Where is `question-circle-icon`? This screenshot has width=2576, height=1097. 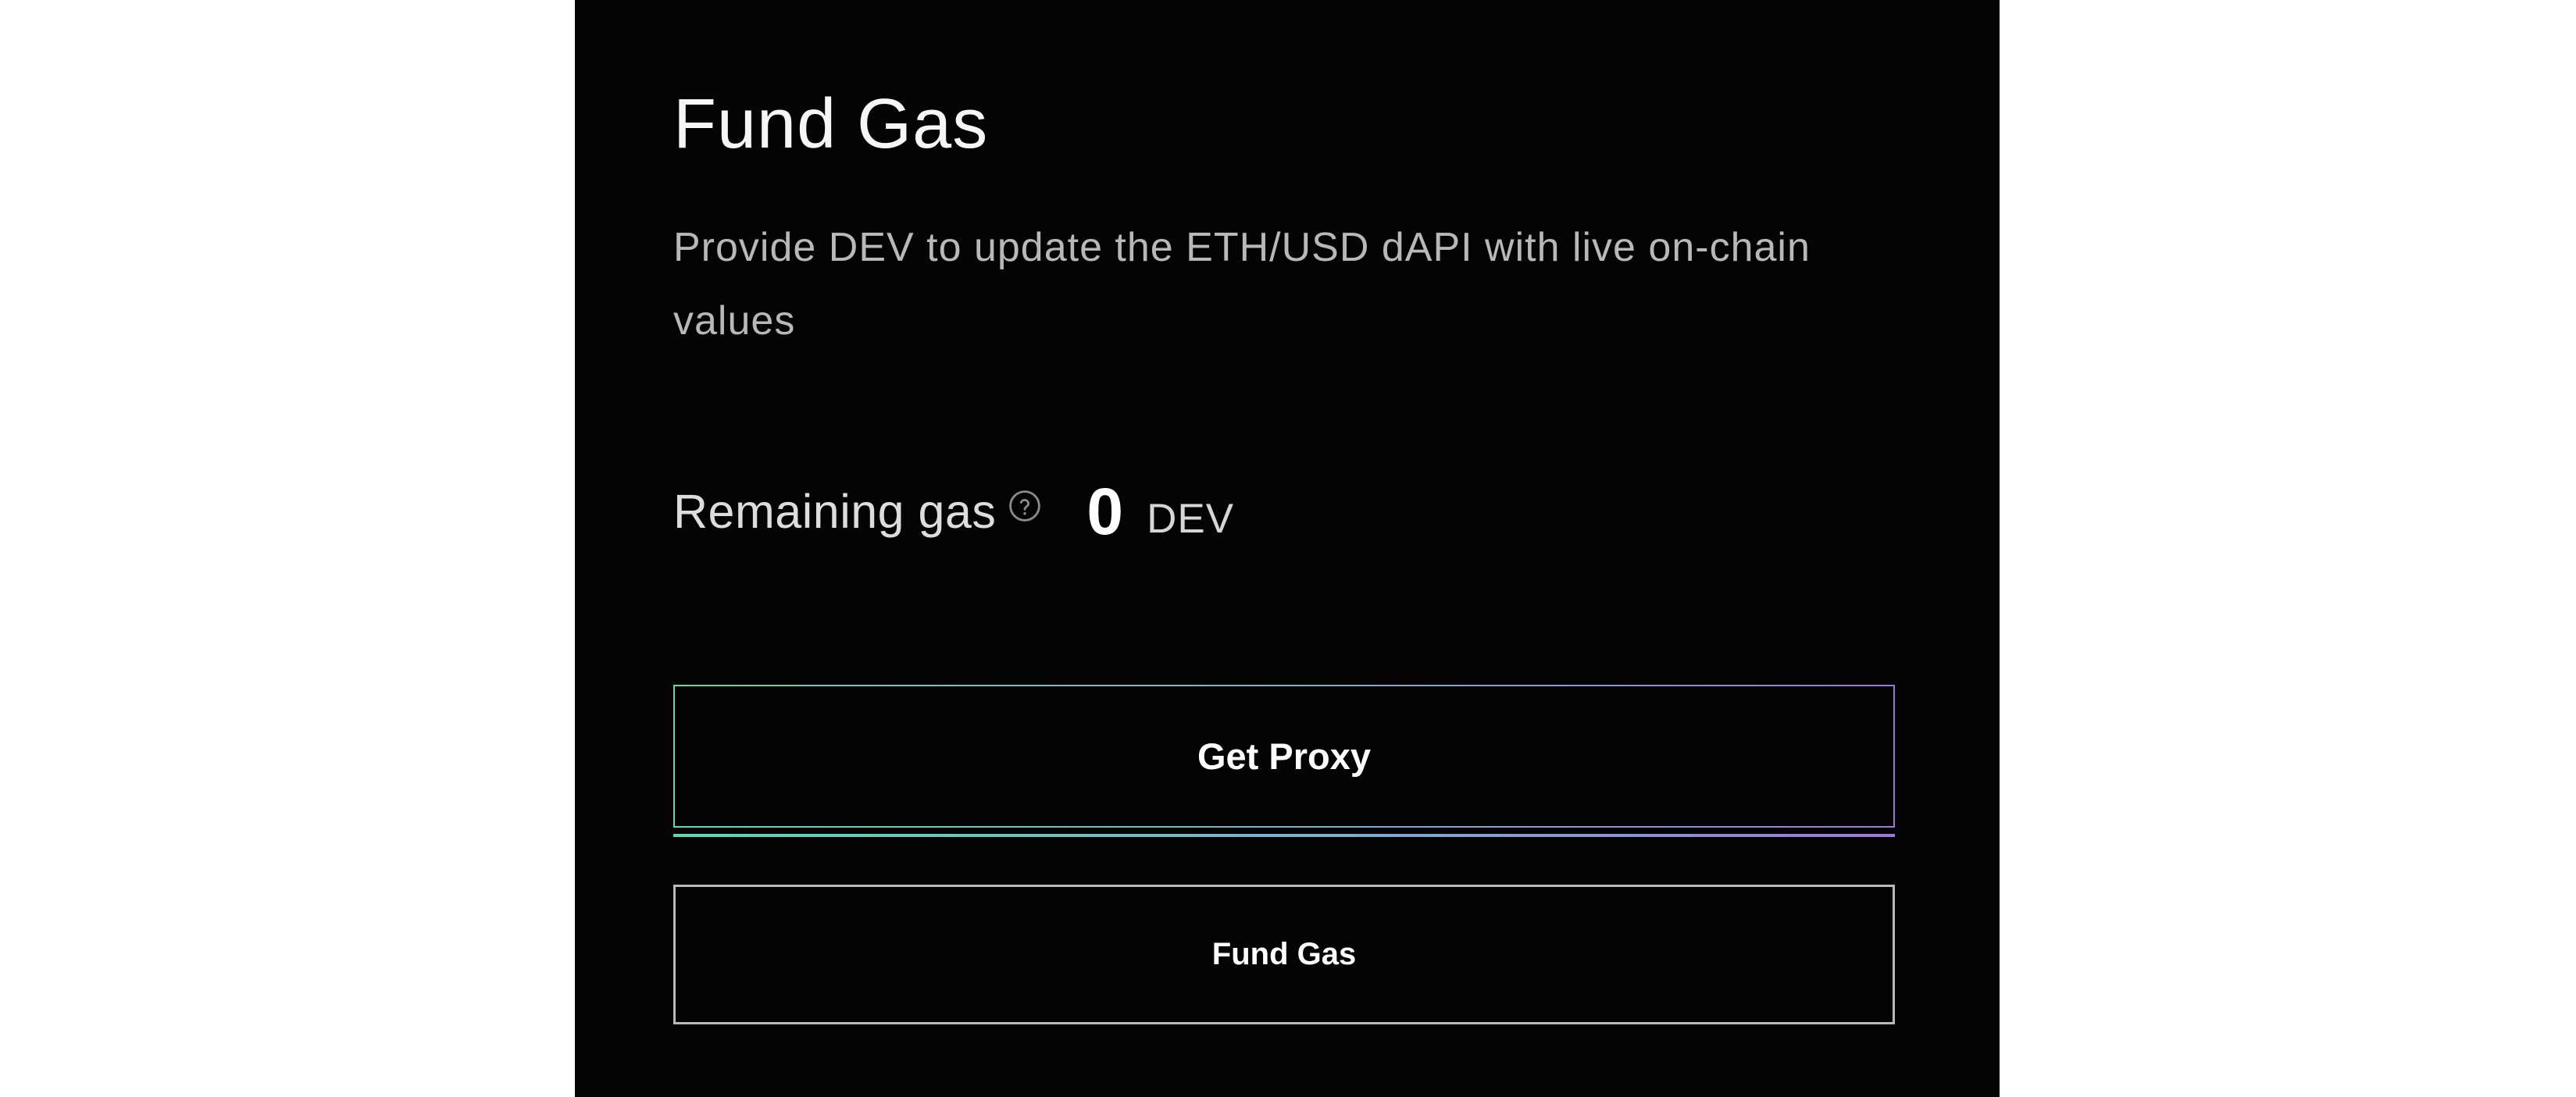
question-circle-icon is located at coordinates (1024, 506).